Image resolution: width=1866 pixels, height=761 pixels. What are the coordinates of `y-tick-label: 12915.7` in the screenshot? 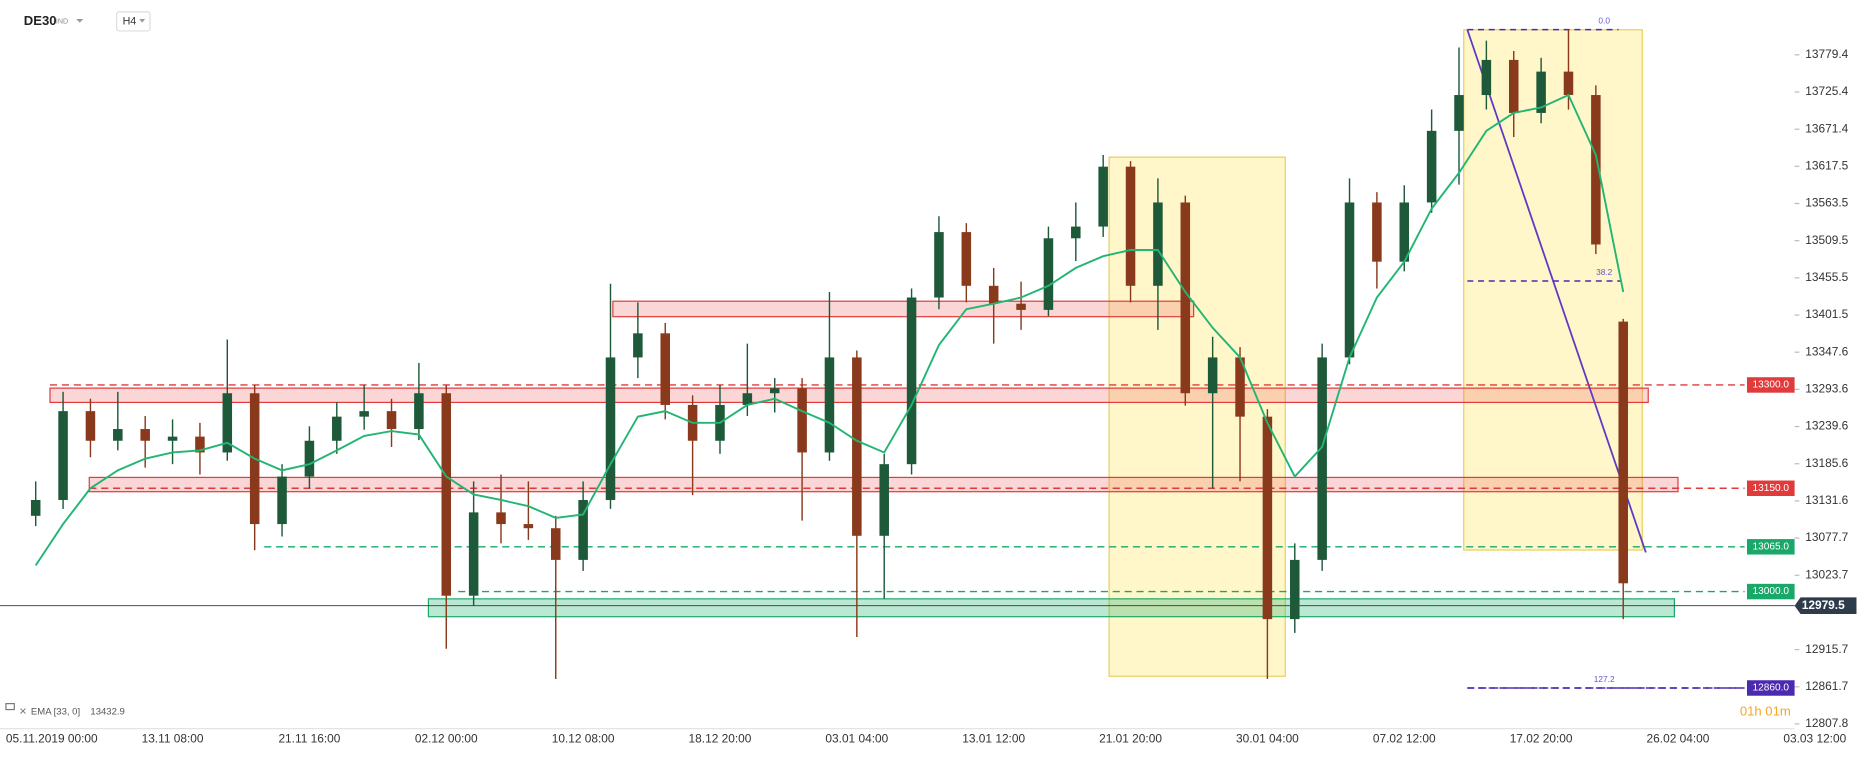 It's located at (1826, 649).